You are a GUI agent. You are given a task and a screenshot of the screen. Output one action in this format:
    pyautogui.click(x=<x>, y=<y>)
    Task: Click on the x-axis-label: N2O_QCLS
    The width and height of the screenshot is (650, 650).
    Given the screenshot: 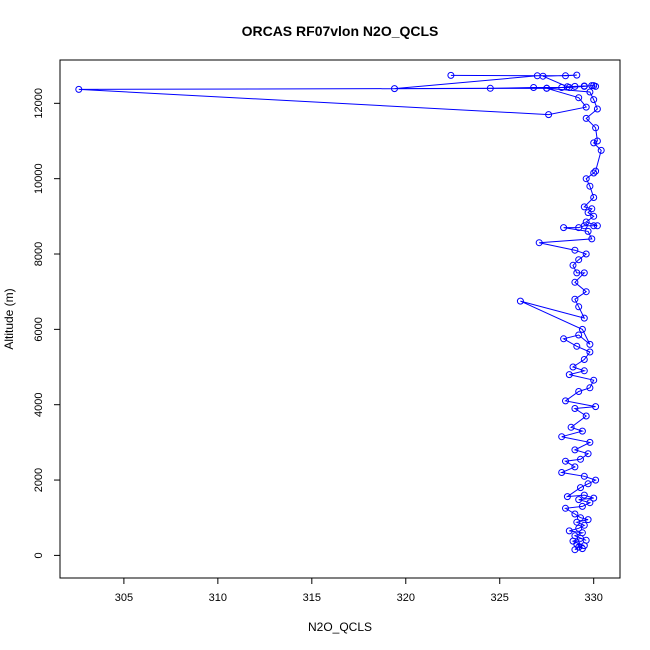 What is the action you would take?
    pyautogui.click(x=340, y=627)
    